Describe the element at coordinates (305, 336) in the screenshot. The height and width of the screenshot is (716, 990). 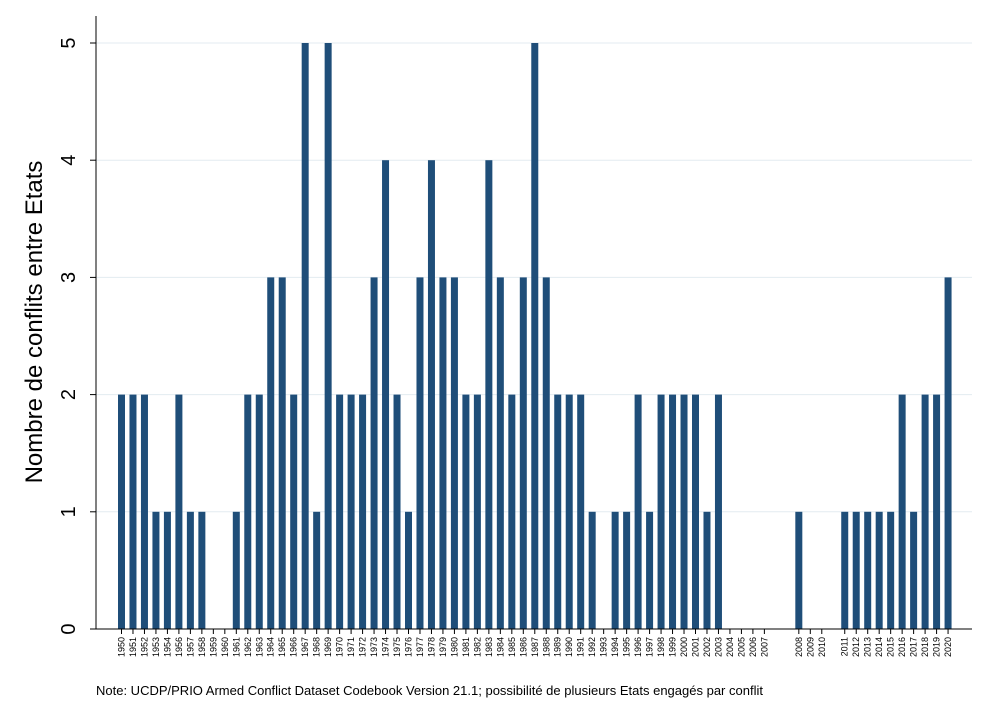
I see `bar-1967` at that location.